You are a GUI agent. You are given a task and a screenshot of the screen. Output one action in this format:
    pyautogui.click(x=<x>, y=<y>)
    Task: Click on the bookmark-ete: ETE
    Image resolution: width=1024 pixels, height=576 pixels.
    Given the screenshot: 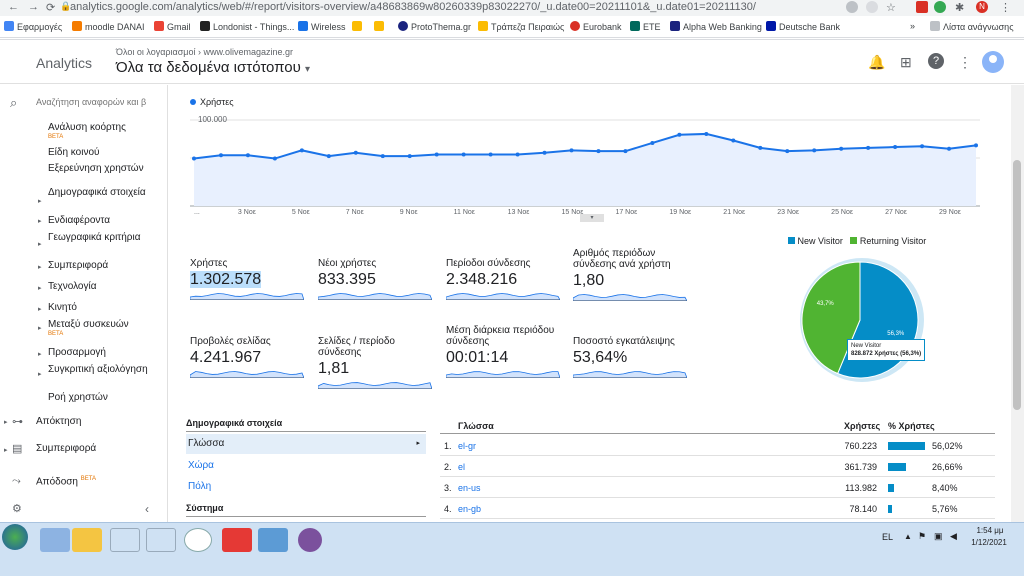 What is the action you would take?
    pyautogui.click(x=645, y=26)
    